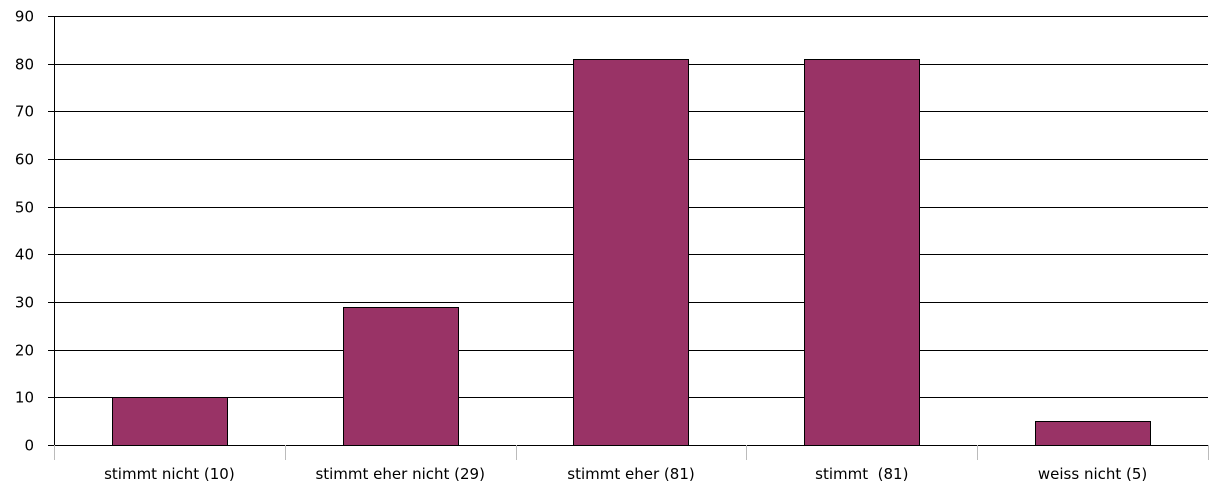 The width and height of the screenshot is (1216, 489). I want to click on y-tick-label: 10, so click(24, 398).